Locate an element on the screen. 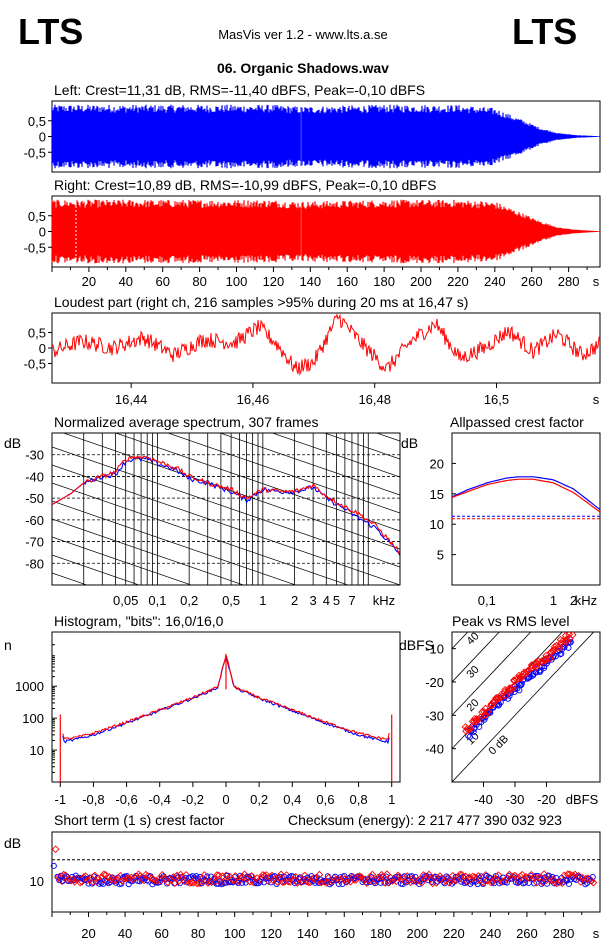 The height and width of the screenshot is (946, 606). short-term-xtick-label: 240 is located at coordinates (491, 933).